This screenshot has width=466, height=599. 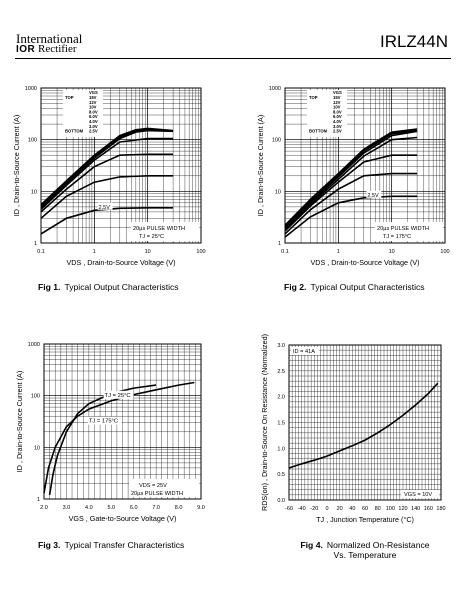 I want to click on fig1-caption: Fig 1. Typical Output Characteristics, so click(x=108, y=287).